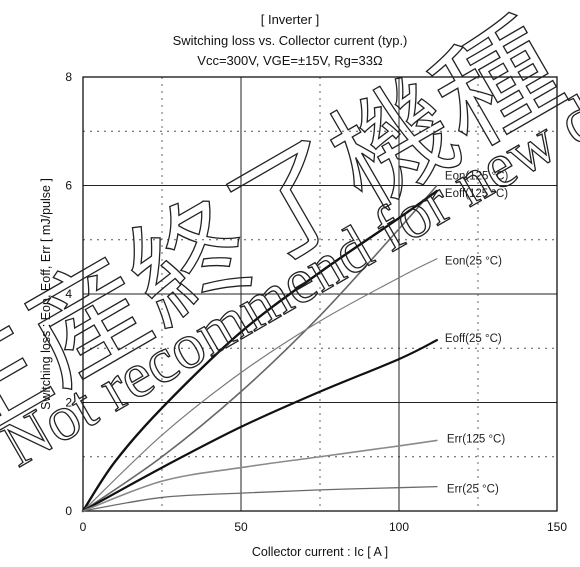 The height and width of the screenshot is (567, 580). What do you see at coordinates (68, 186) in the screenshot?
I see `y-tick-label: 6` at bounding box center [68, 186].